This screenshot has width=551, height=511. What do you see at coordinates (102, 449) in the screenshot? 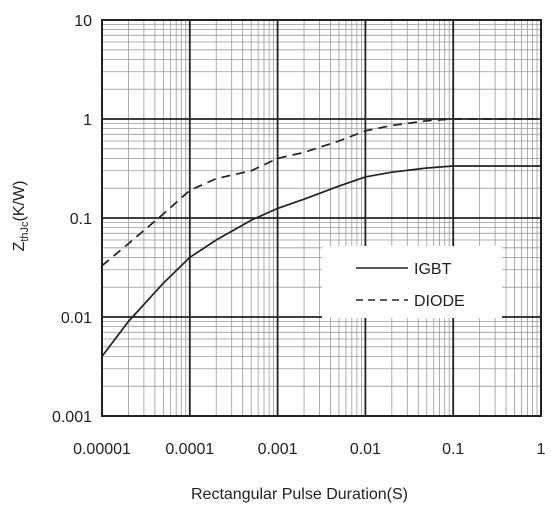
I see `x-tick-label: 0.00001` at bounding box center [102, 449].